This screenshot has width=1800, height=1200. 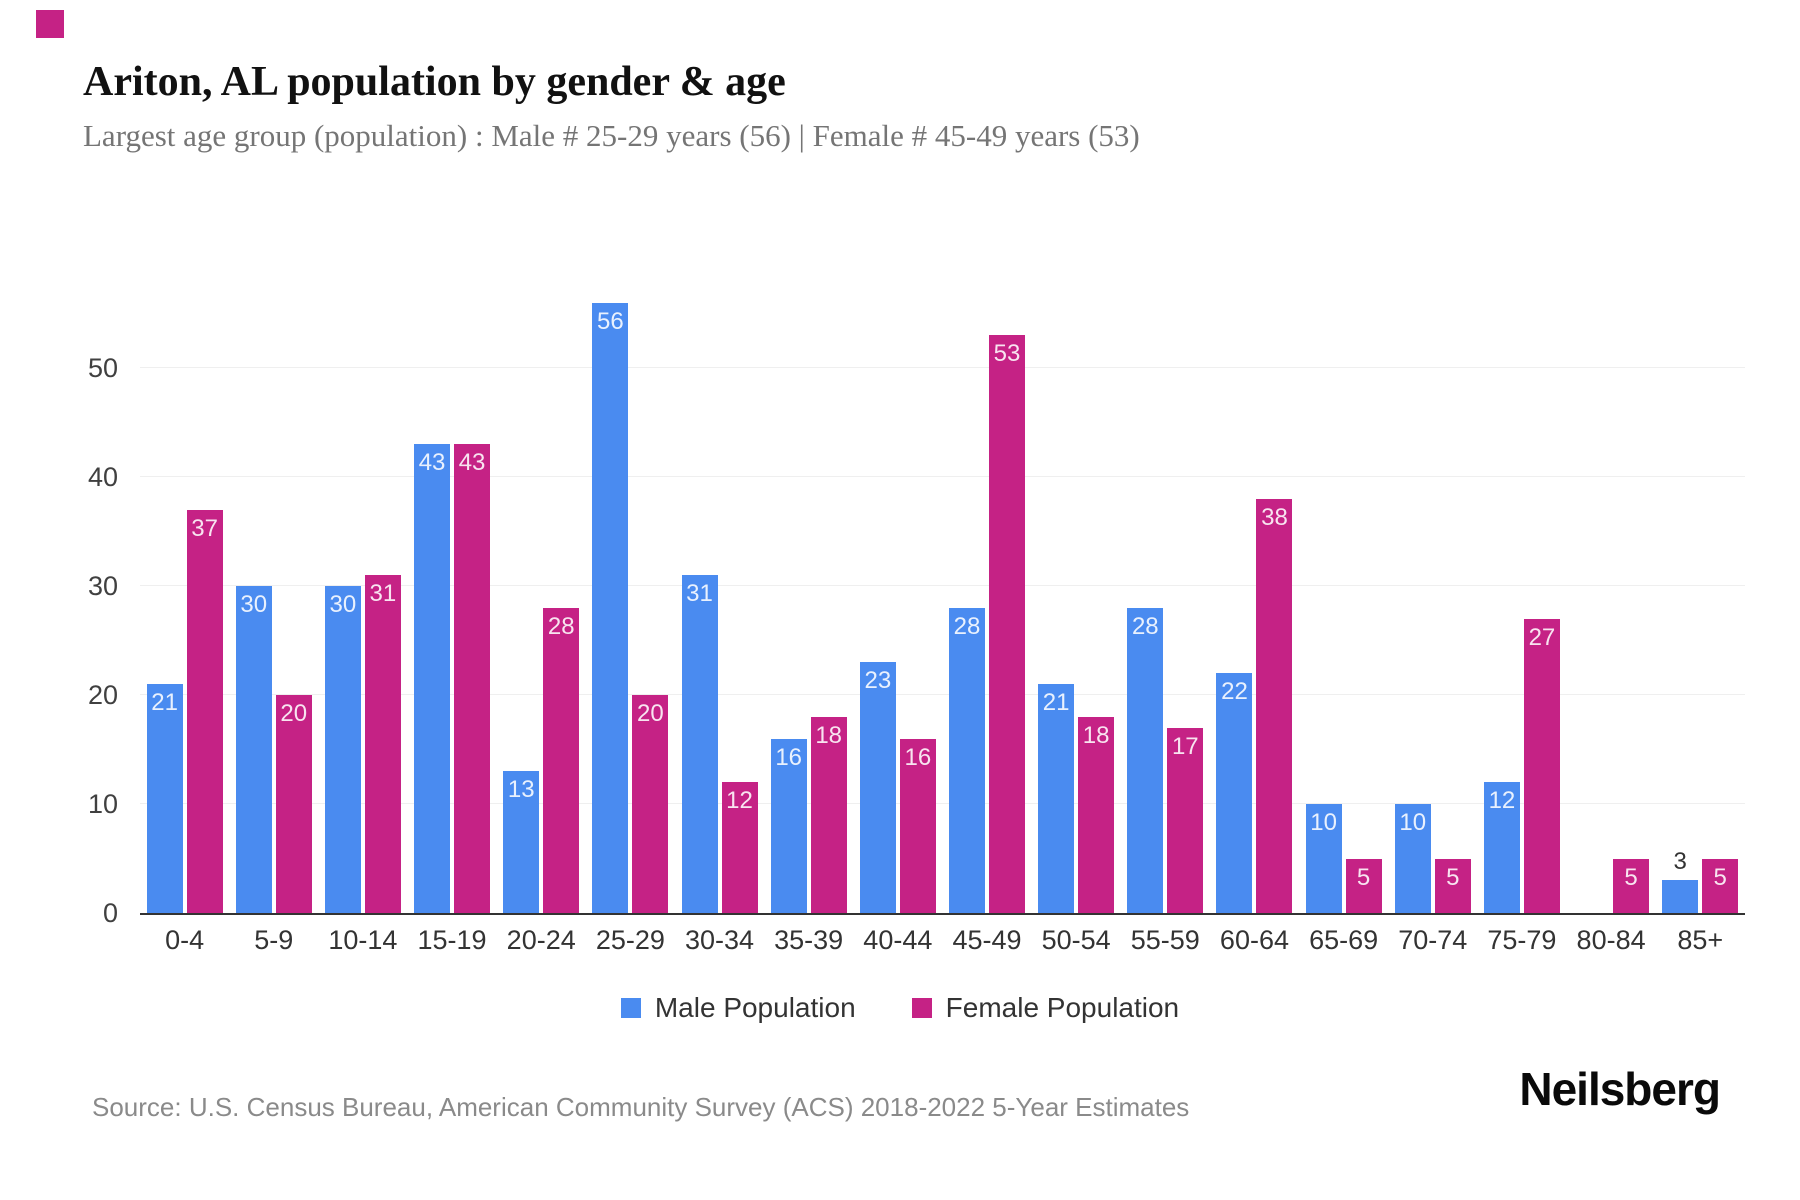 What do you see at coordinates (739, 801) in the screenshot?
I see `bar-value-label: 12` at bounding box center [739, 801].